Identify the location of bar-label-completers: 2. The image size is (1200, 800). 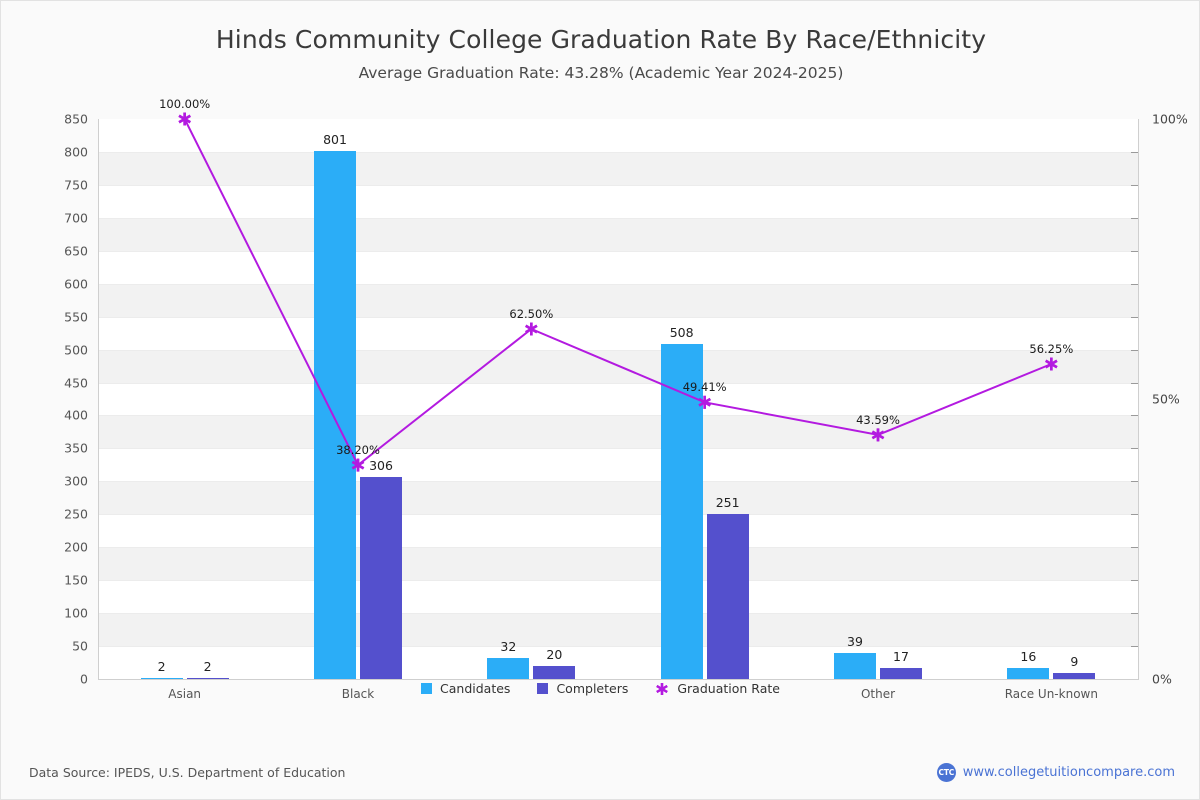
(207, 666).